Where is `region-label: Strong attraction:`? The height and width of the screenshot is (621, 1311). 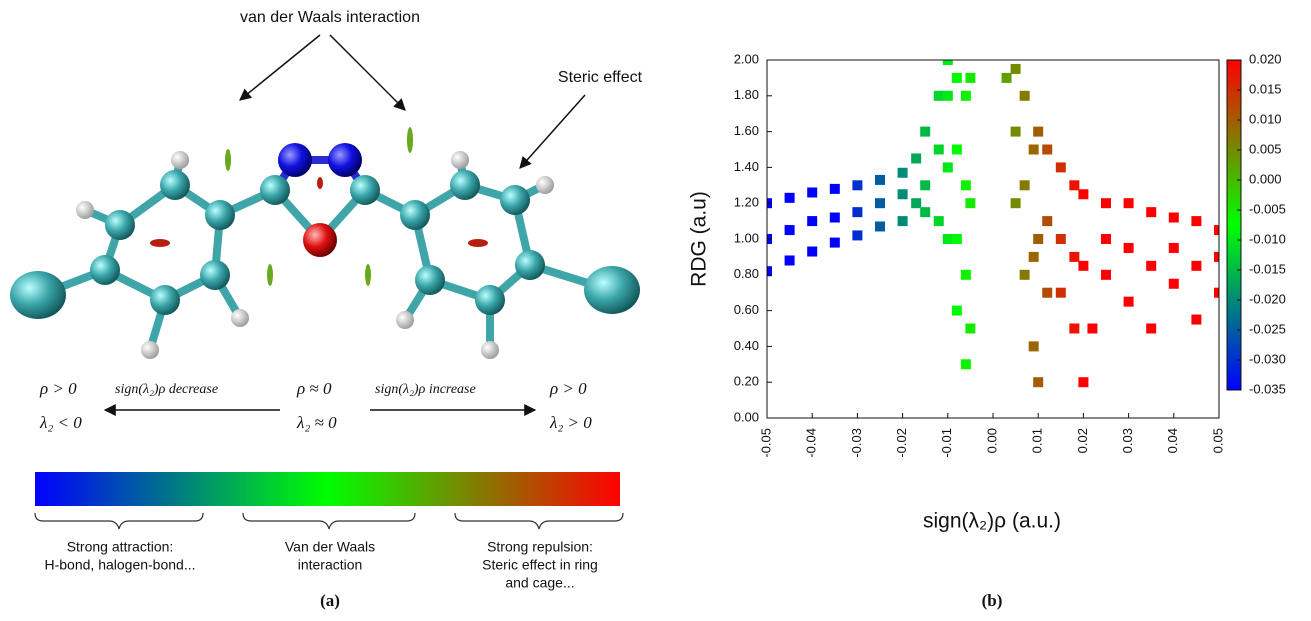
region-label: Strong attraction: is located at coordinates (120, 547).